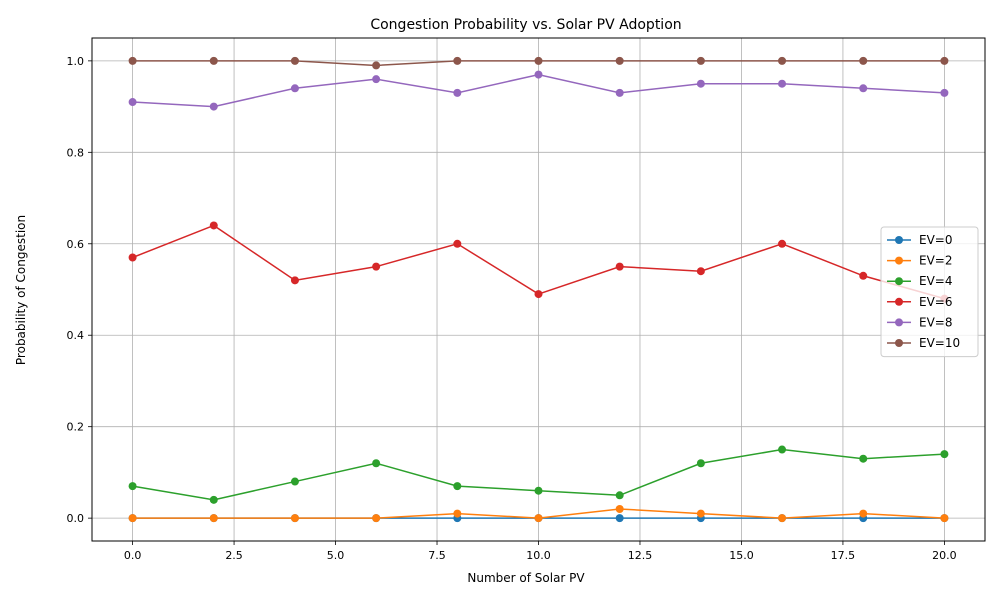 The width and height of the screenshot is (1000, 600). I want to click on legend-item: EV=2, so click(919, 261).